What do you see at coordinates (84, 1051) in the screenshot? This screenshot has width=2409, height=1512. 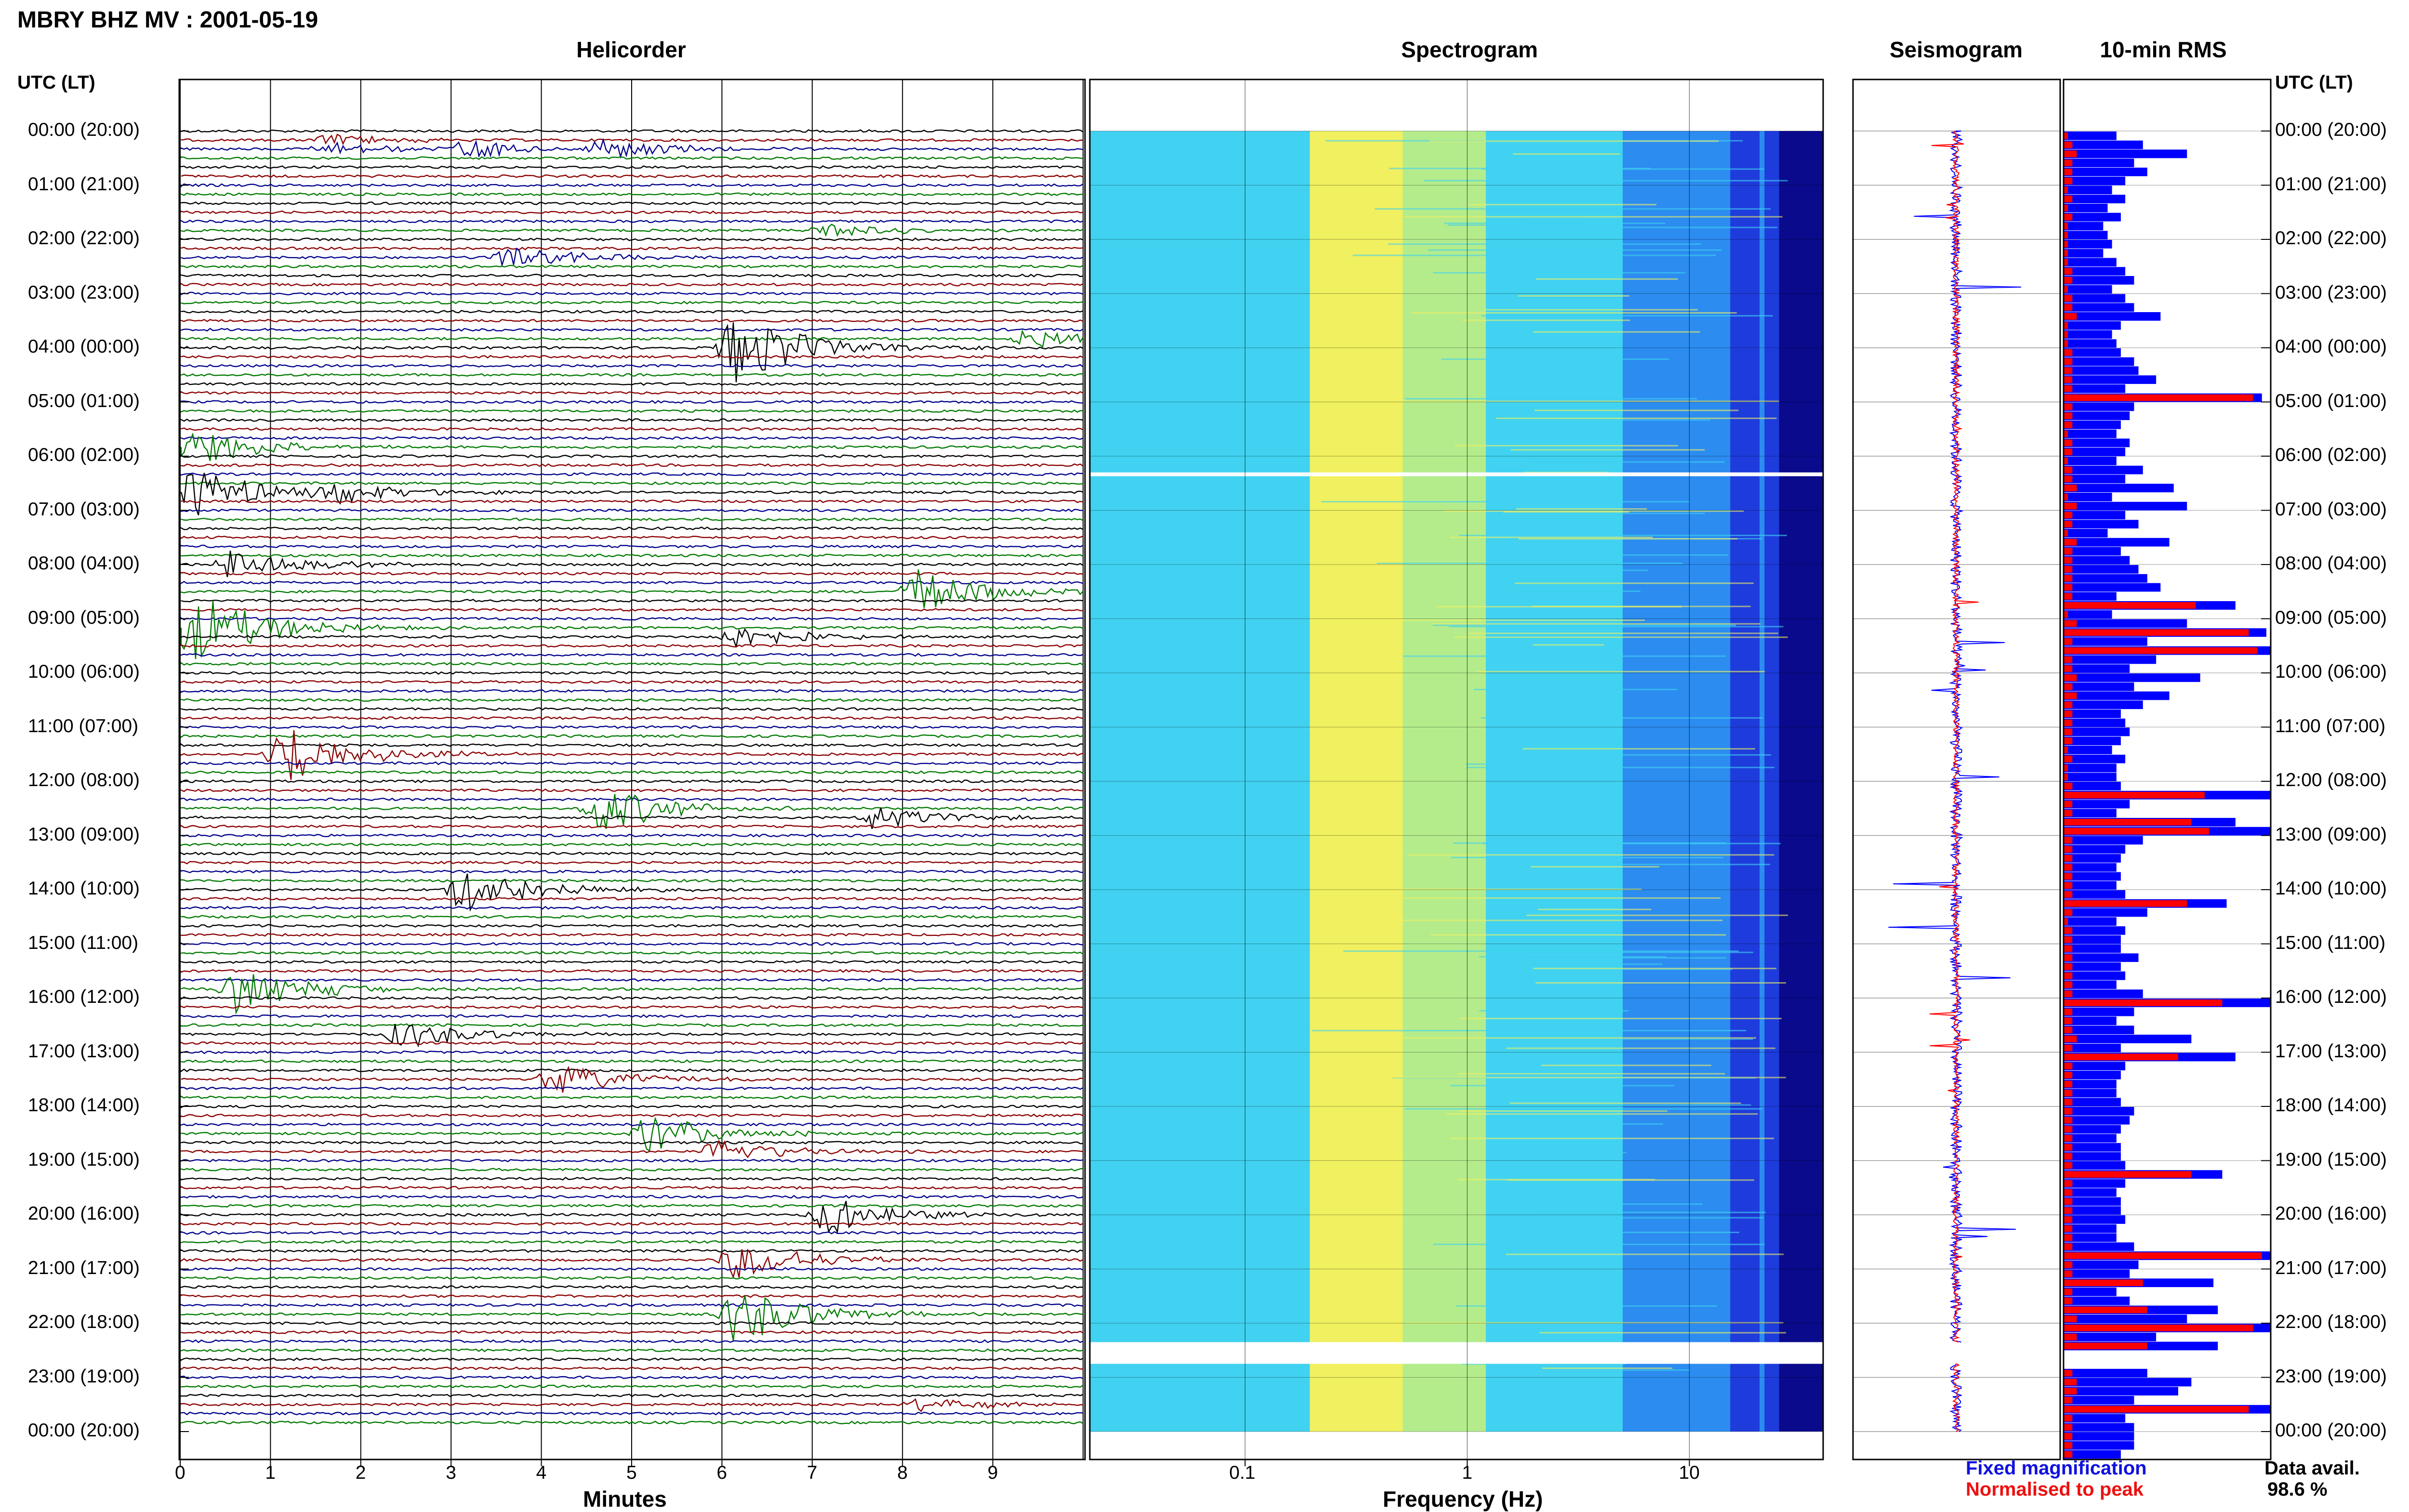 I see `time-label-left: 17:00 (13:00)` at bounding box center [84, 1051].